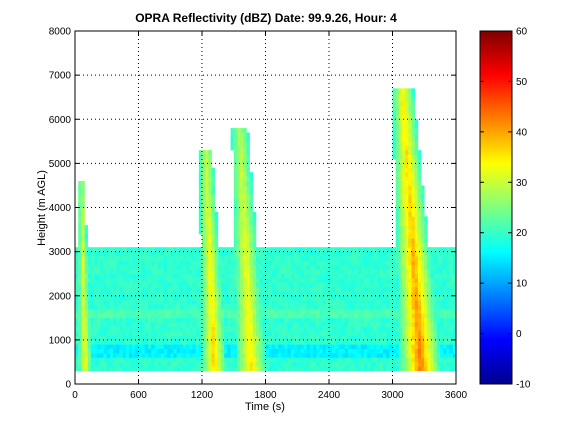  What do you see at coordinates (138, 395) in the screenshot?
I see `x-tick-label: 600` at bounding box center [138, 395].